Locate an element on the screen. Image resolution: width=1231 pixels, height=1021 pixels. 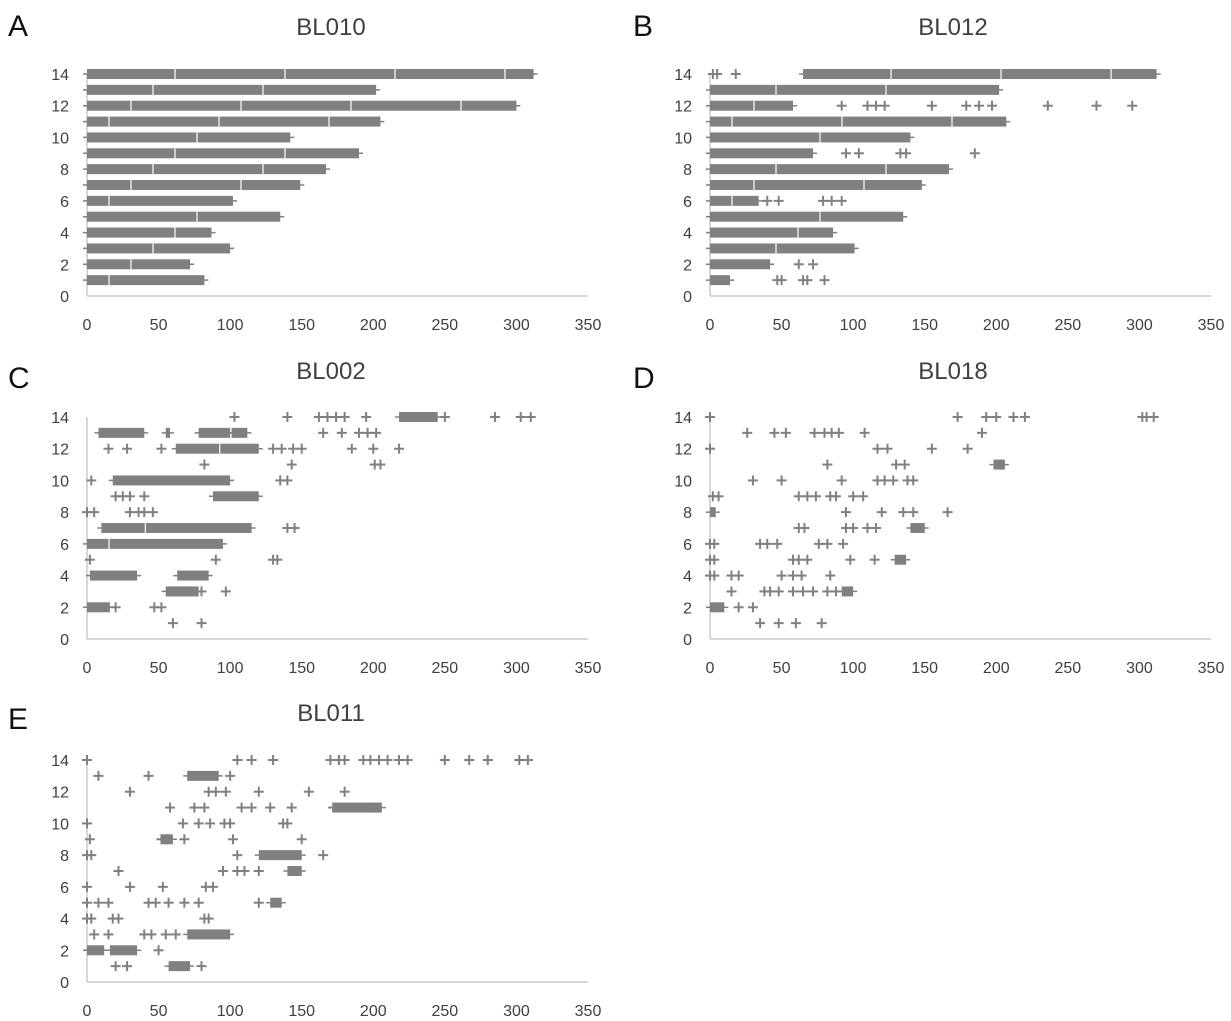
scatter-plot-bl011: 0 50 100 150 200 250 300 350 0 2 4 6 8 10 12 14 is located at coordinates (326, 886).